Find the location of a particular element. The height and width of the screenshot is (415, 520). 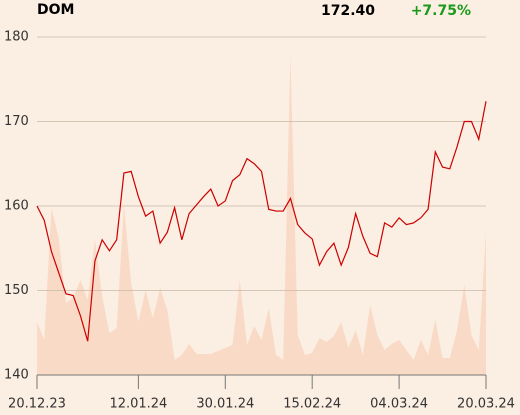

y-tick-label: 140 is located at coordinates (16, 375).